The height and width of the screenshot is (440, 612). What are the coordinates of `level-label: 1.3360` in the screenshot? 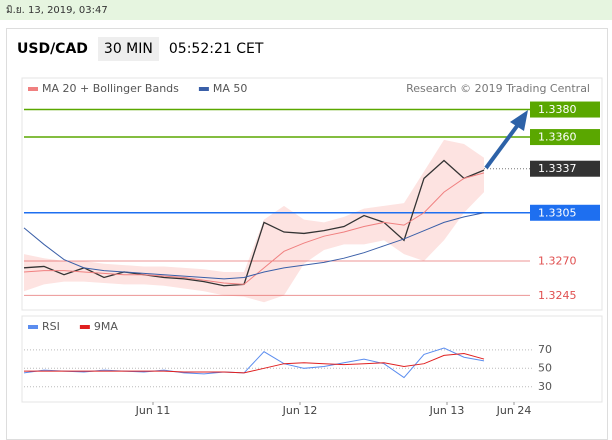 It's located at (557, 137).